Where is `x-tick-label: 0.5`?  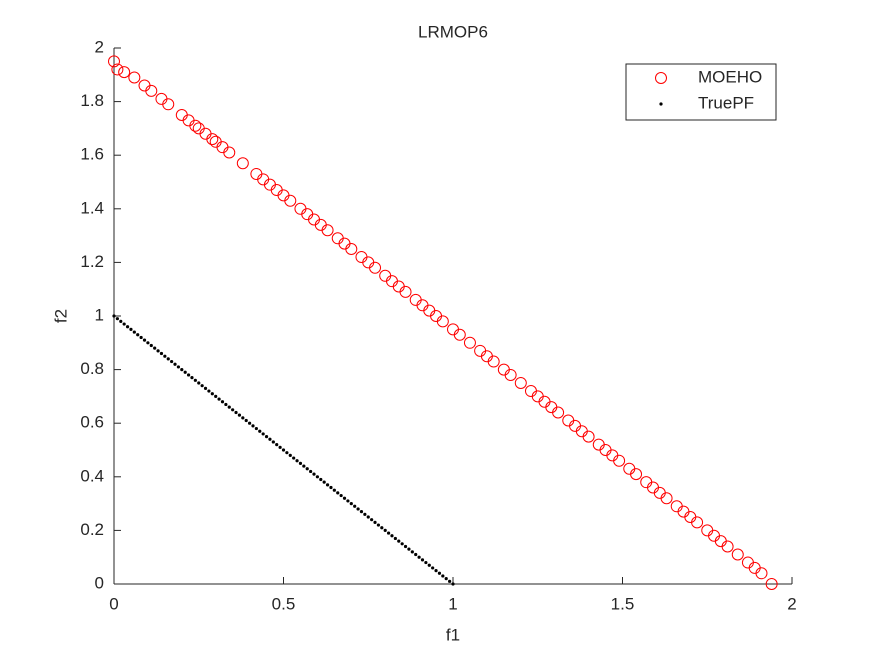
x-tick-label: 0.5 is located at coordinates (284, 603).